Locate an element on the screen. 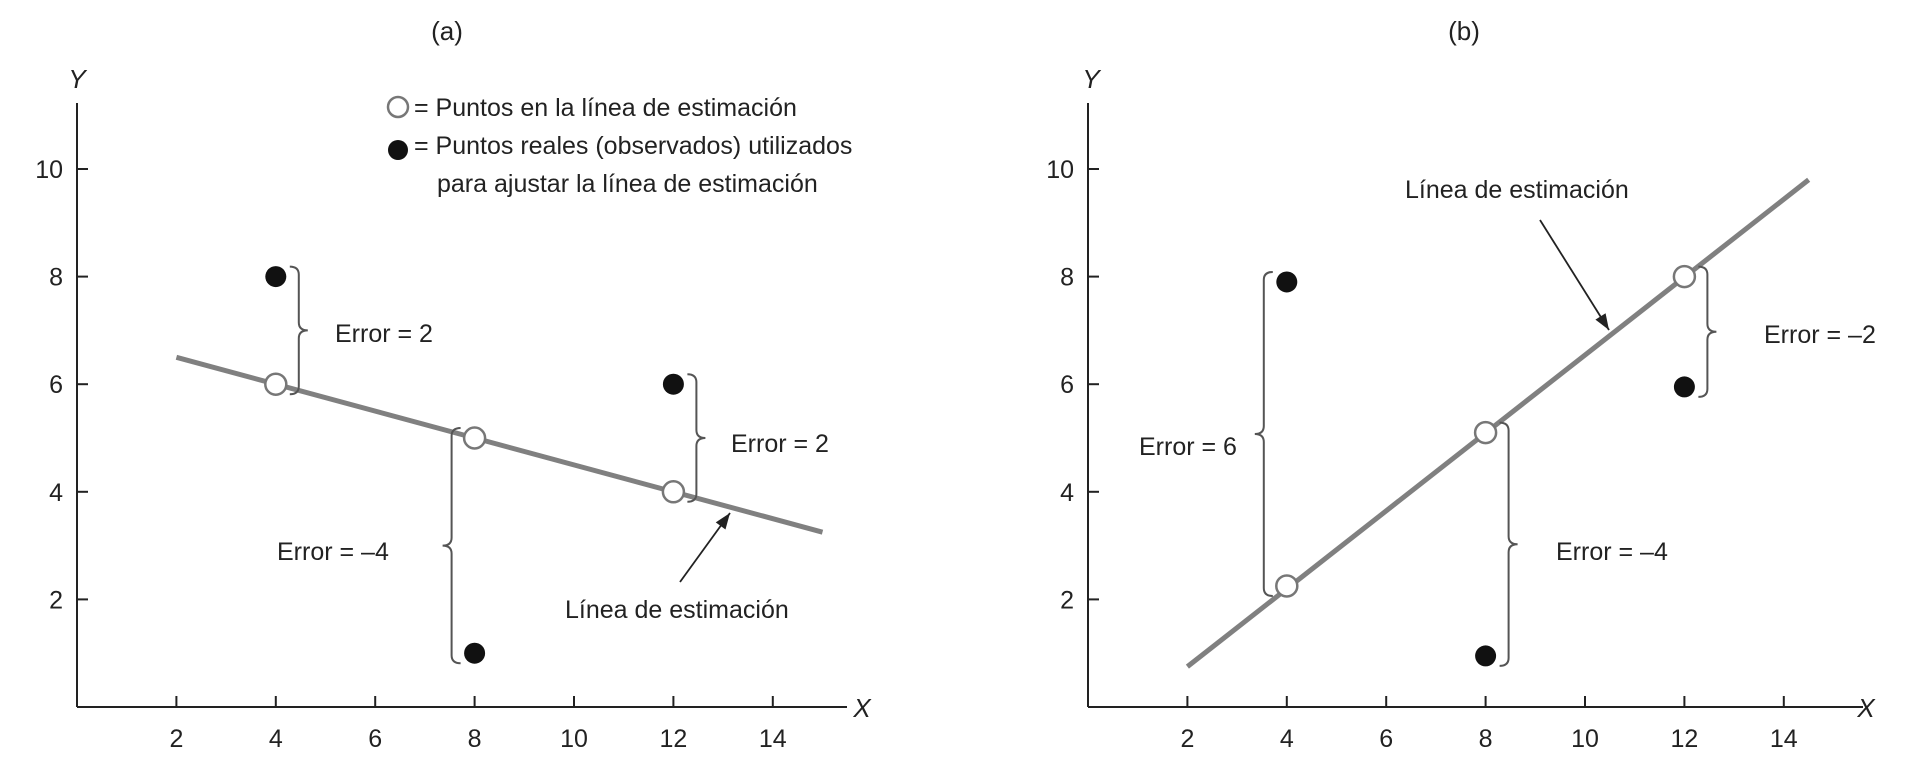 The height and width of the screenshot is (784, 1911). legend-estimated-marker is located at coordinates (398, 107).